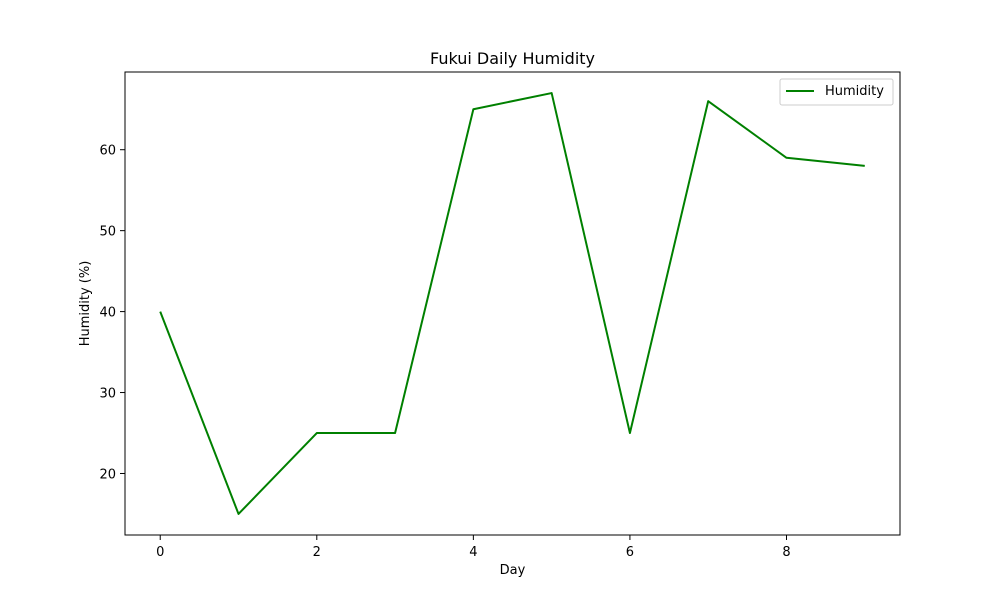  I want to click on y-tick-label: 30, so click(107, 394).